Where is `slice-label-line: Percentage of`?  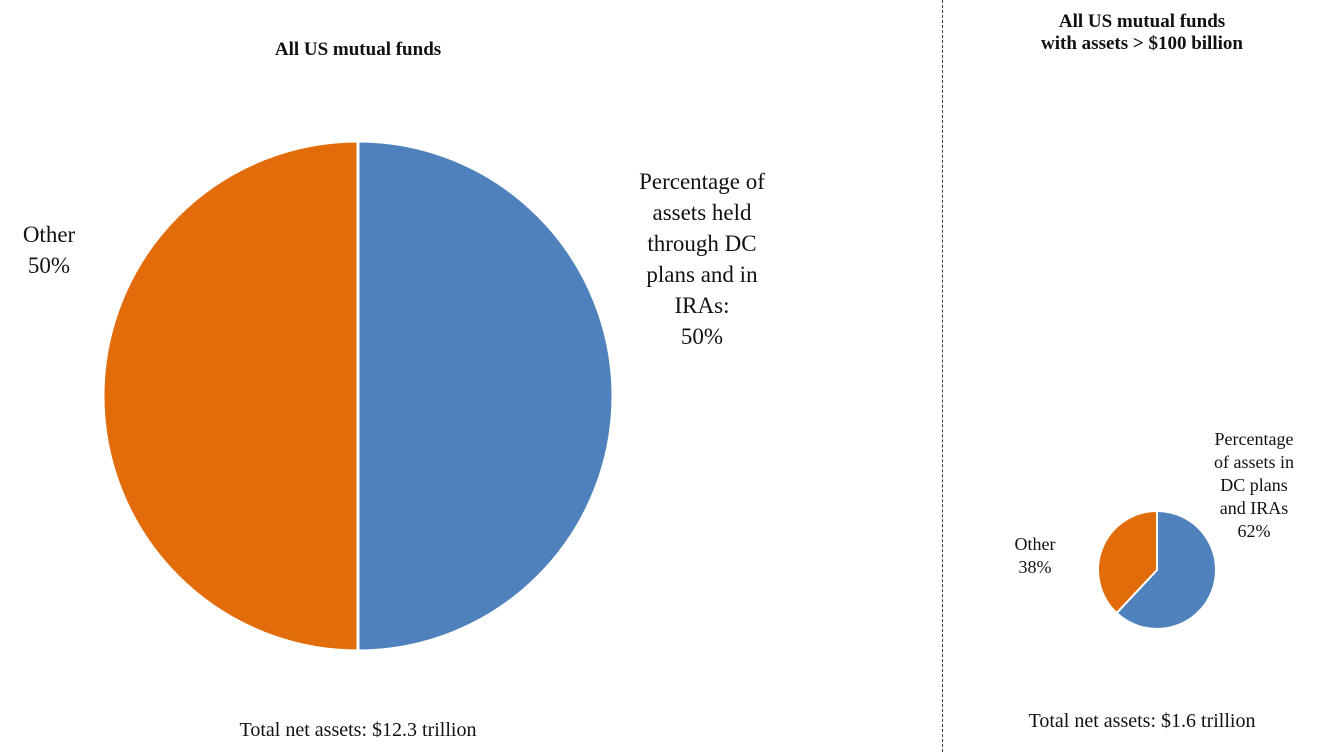
slice-label-line: Percentage of is located at coordinates (702, 181).